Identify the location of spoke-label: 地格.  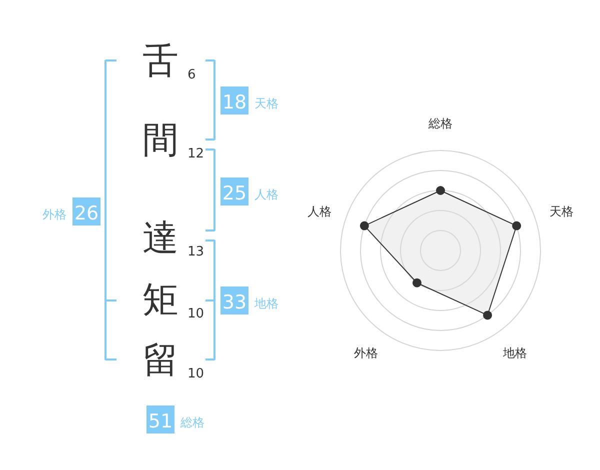
(515, 353).